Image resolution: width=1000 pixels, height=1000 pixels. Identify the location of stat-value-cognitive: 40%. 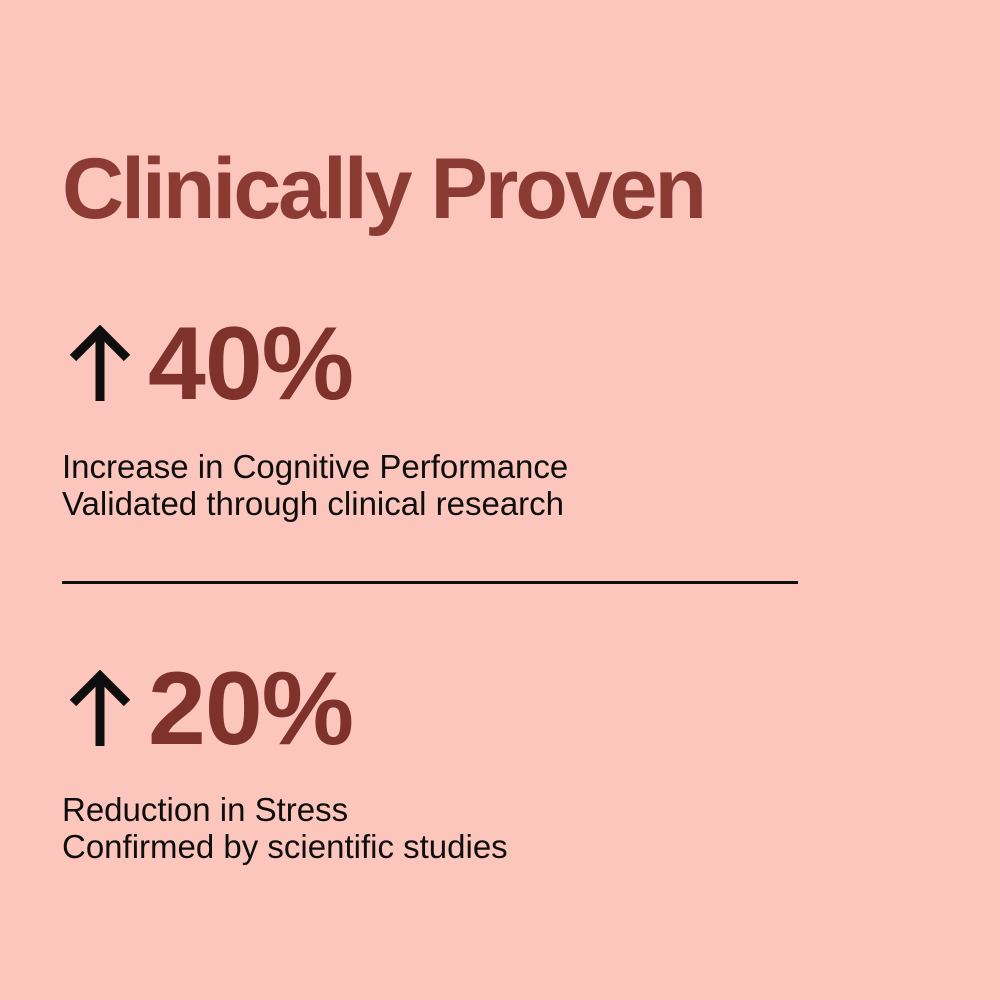
(251, 364).